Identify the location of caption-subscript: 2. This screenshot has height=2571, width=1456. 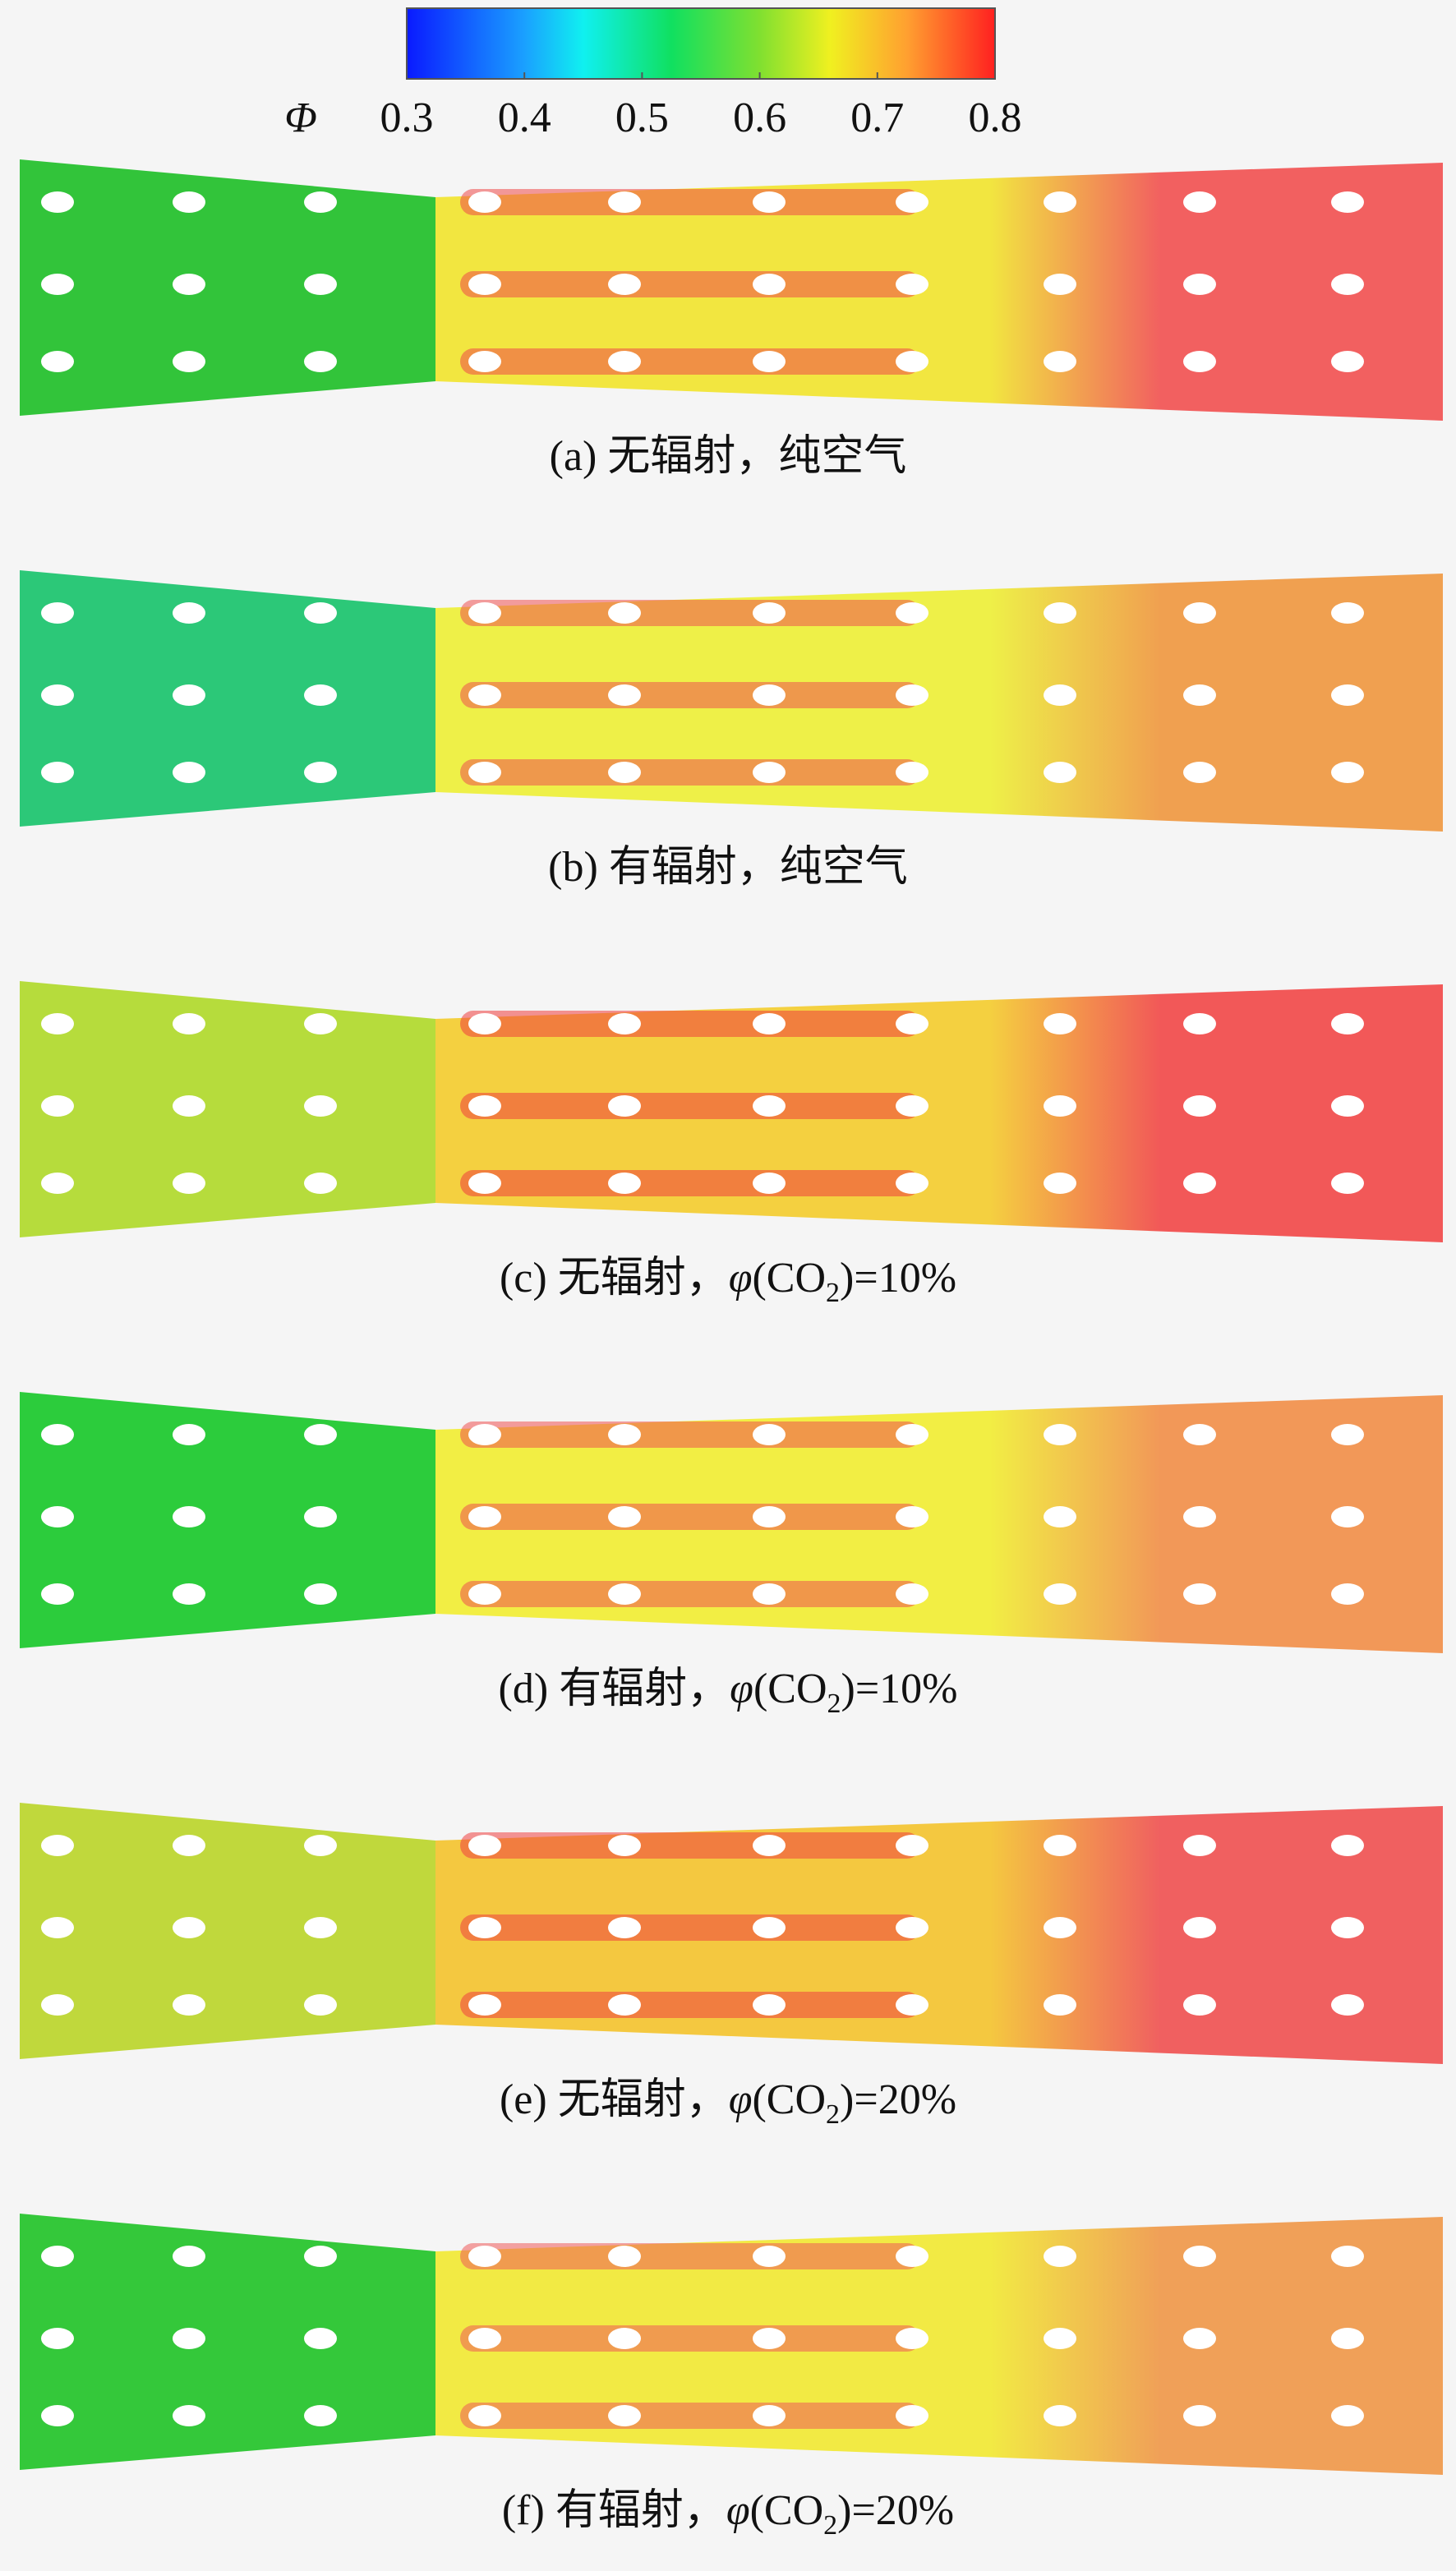
(830, 2525).